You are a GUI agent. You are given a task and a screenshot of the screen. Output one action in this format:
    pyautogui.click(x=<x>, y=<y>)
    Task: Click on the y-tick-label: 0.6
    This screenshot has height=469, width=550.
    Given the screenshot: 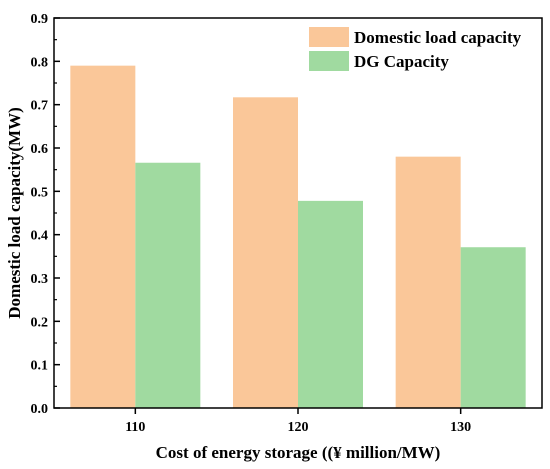 What is the action you would take?
    pyautogui.click(x=40, y=149)
    